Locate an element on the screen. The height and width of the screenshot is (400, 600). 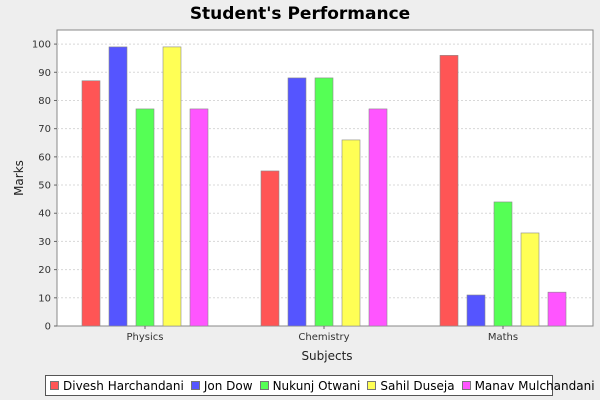
legend-item: Nukunj Otwani is located at coordinates (310, 385).